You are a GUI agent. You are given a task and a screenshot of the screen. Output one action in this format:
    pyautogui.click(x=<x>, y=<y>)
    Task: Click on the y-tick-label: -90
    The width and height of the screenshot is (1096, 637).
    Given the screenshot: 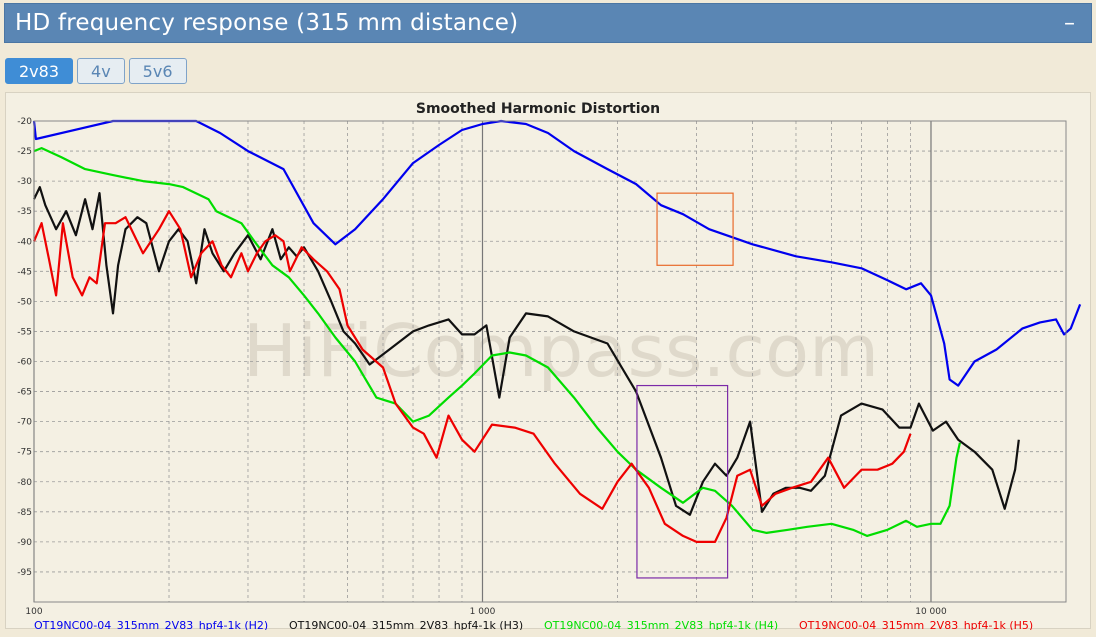 What is the action you would take?
    pyautogui.click(x=24, y=543)
    